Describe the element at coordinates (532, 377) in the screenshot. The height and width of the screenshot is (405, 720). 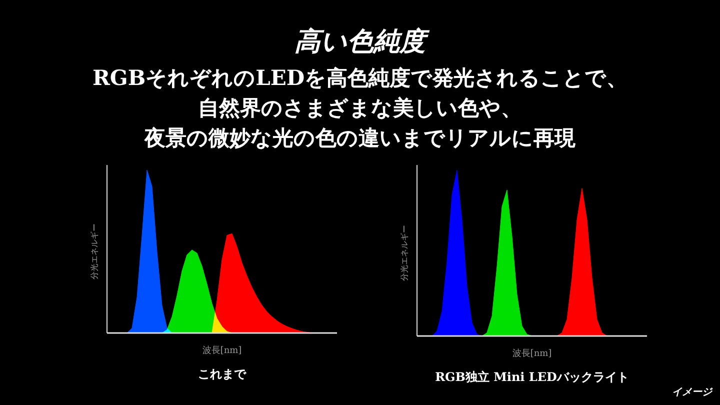
I see `text: RGB独立 Mini LEDバックライト` at that location.